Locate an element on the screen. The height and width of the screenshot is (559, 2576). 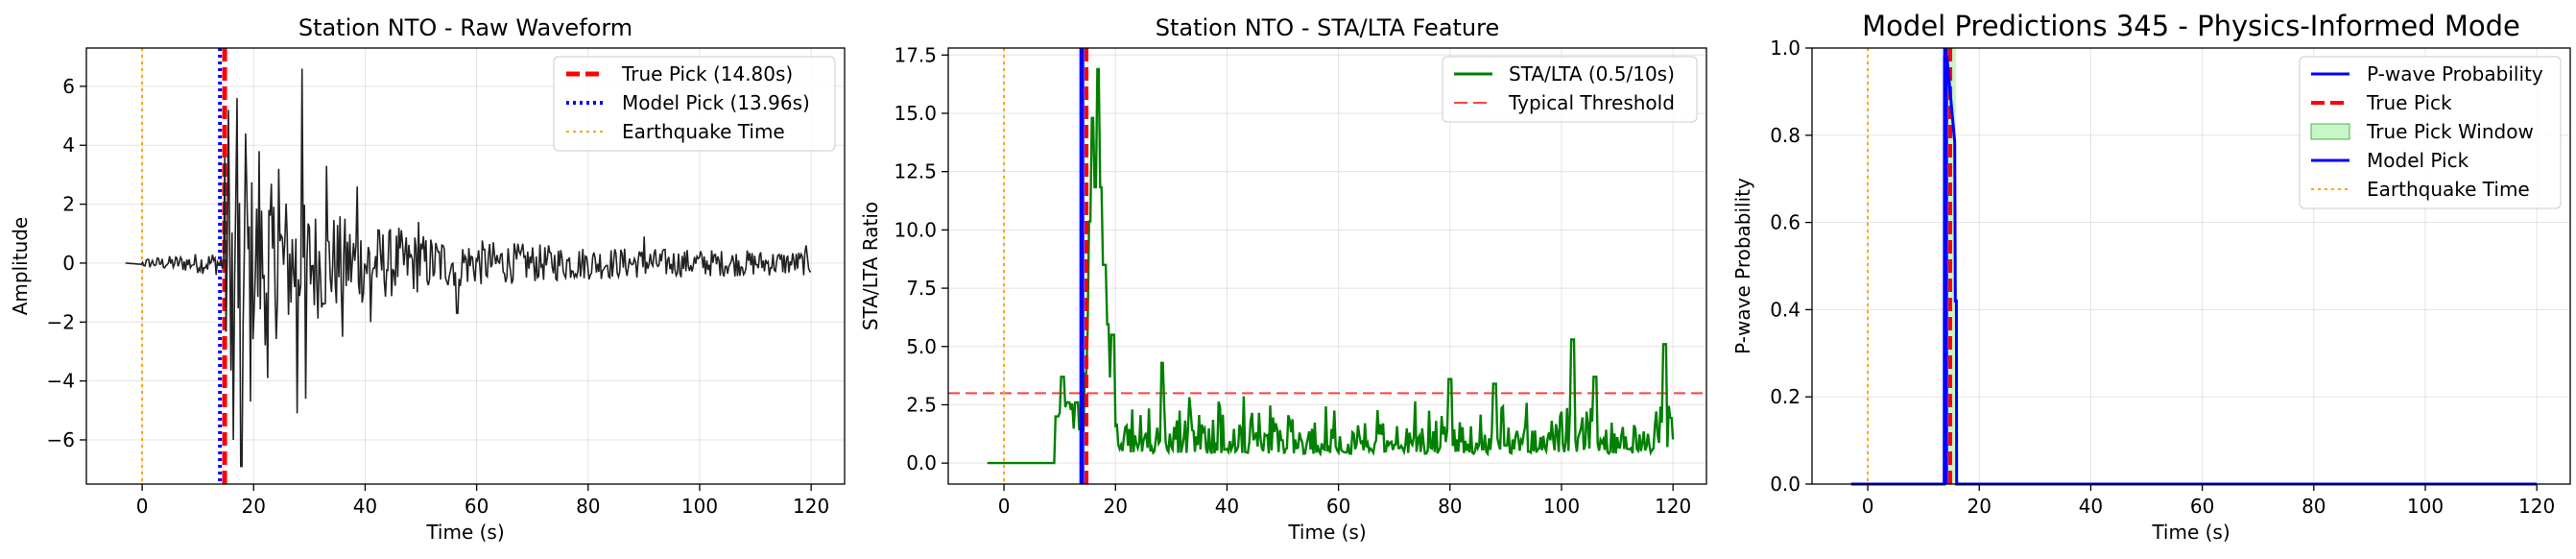
y-tick-label: 0.4 is located at coordinates (1785, 309).